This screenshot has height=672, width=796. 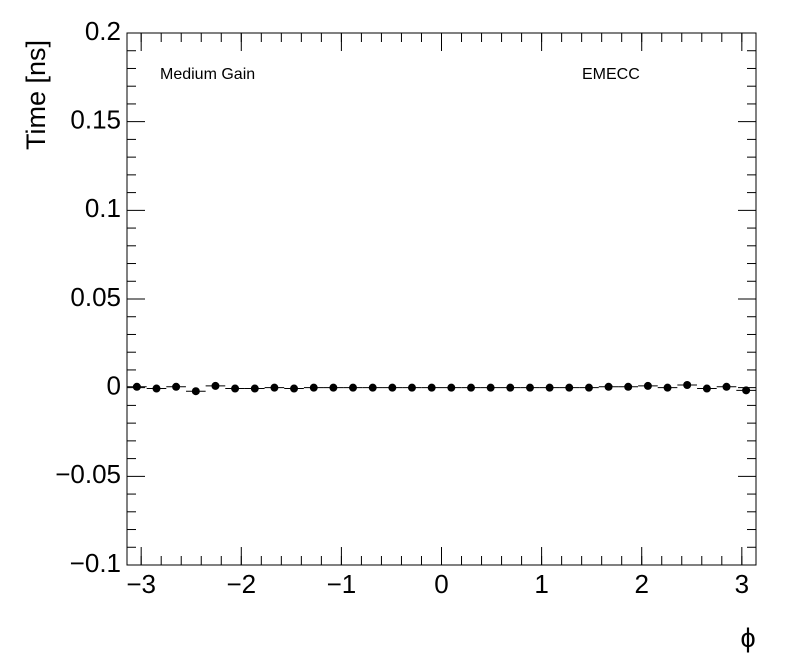 I want to click on annotation: EMECC, so click(x=611, y=74).